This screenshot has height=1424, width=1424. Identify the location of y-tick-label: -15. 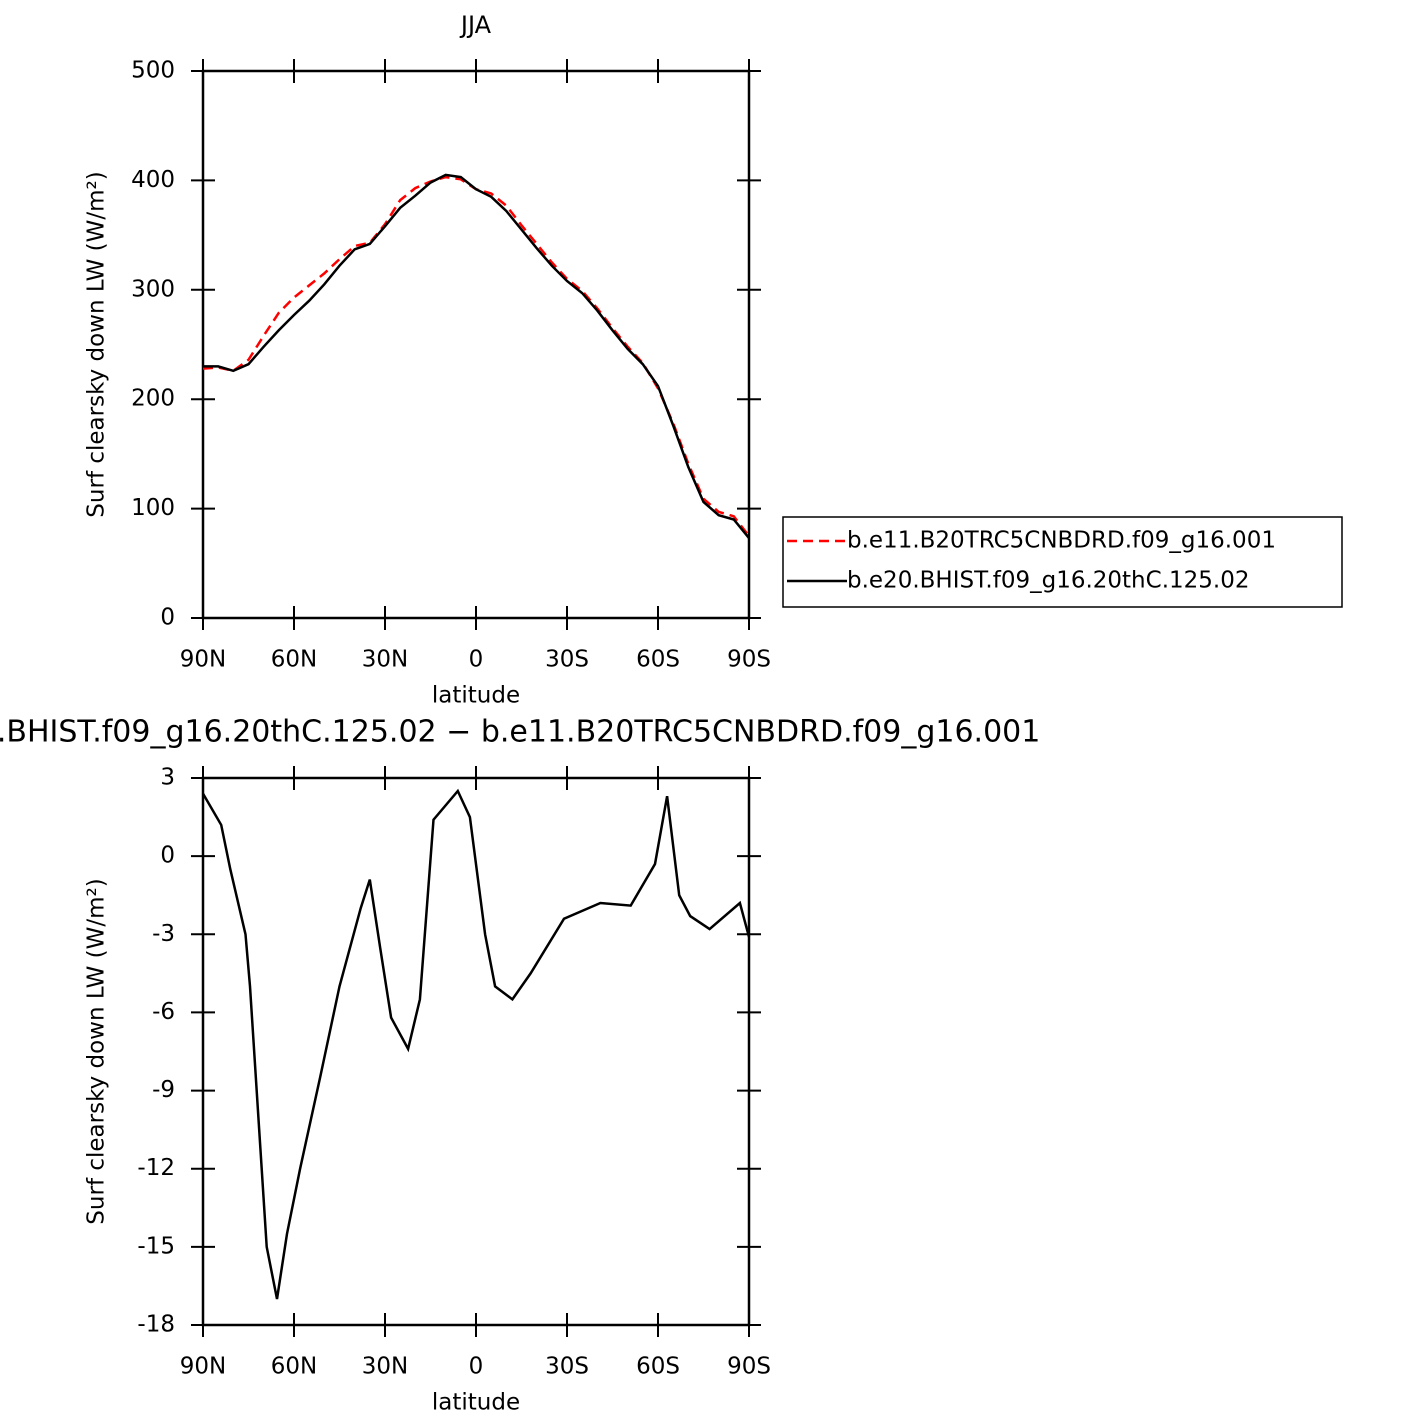
(156, 1246).